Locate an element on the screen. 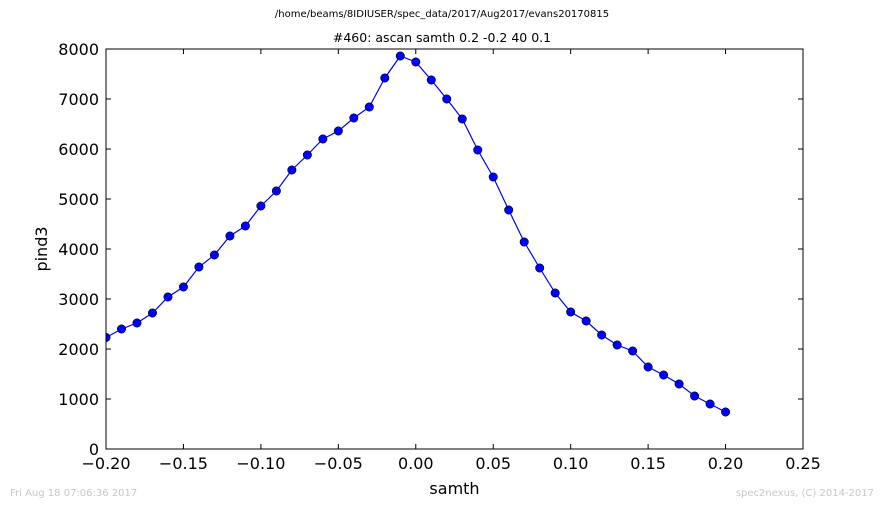 The image size is (884, 509). y-tick-label: 0 is located at coordinates (94, 449).